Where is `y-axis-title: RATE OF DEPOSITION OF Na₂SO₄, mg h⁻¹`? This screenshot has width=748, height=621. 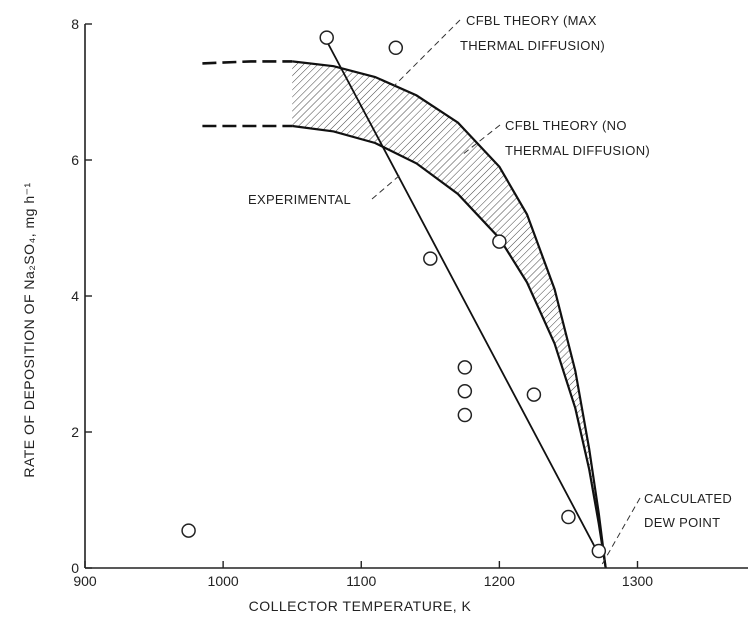 y-axis-title: RATE OF DEPOSITION OF Na₂SO₄, mg h⁻¹ is located at coordinates (29, 329).